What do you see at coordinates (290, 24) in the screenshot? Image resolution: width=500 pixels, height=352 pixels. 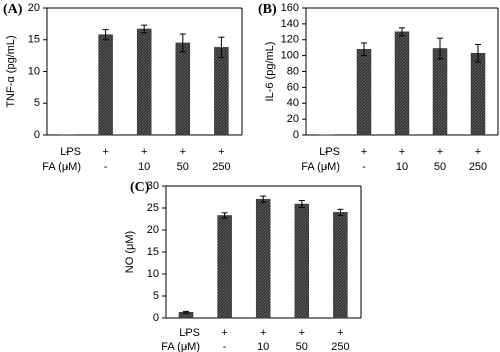 I see `y-tick-label: 140` at bounding box center [290, 24].